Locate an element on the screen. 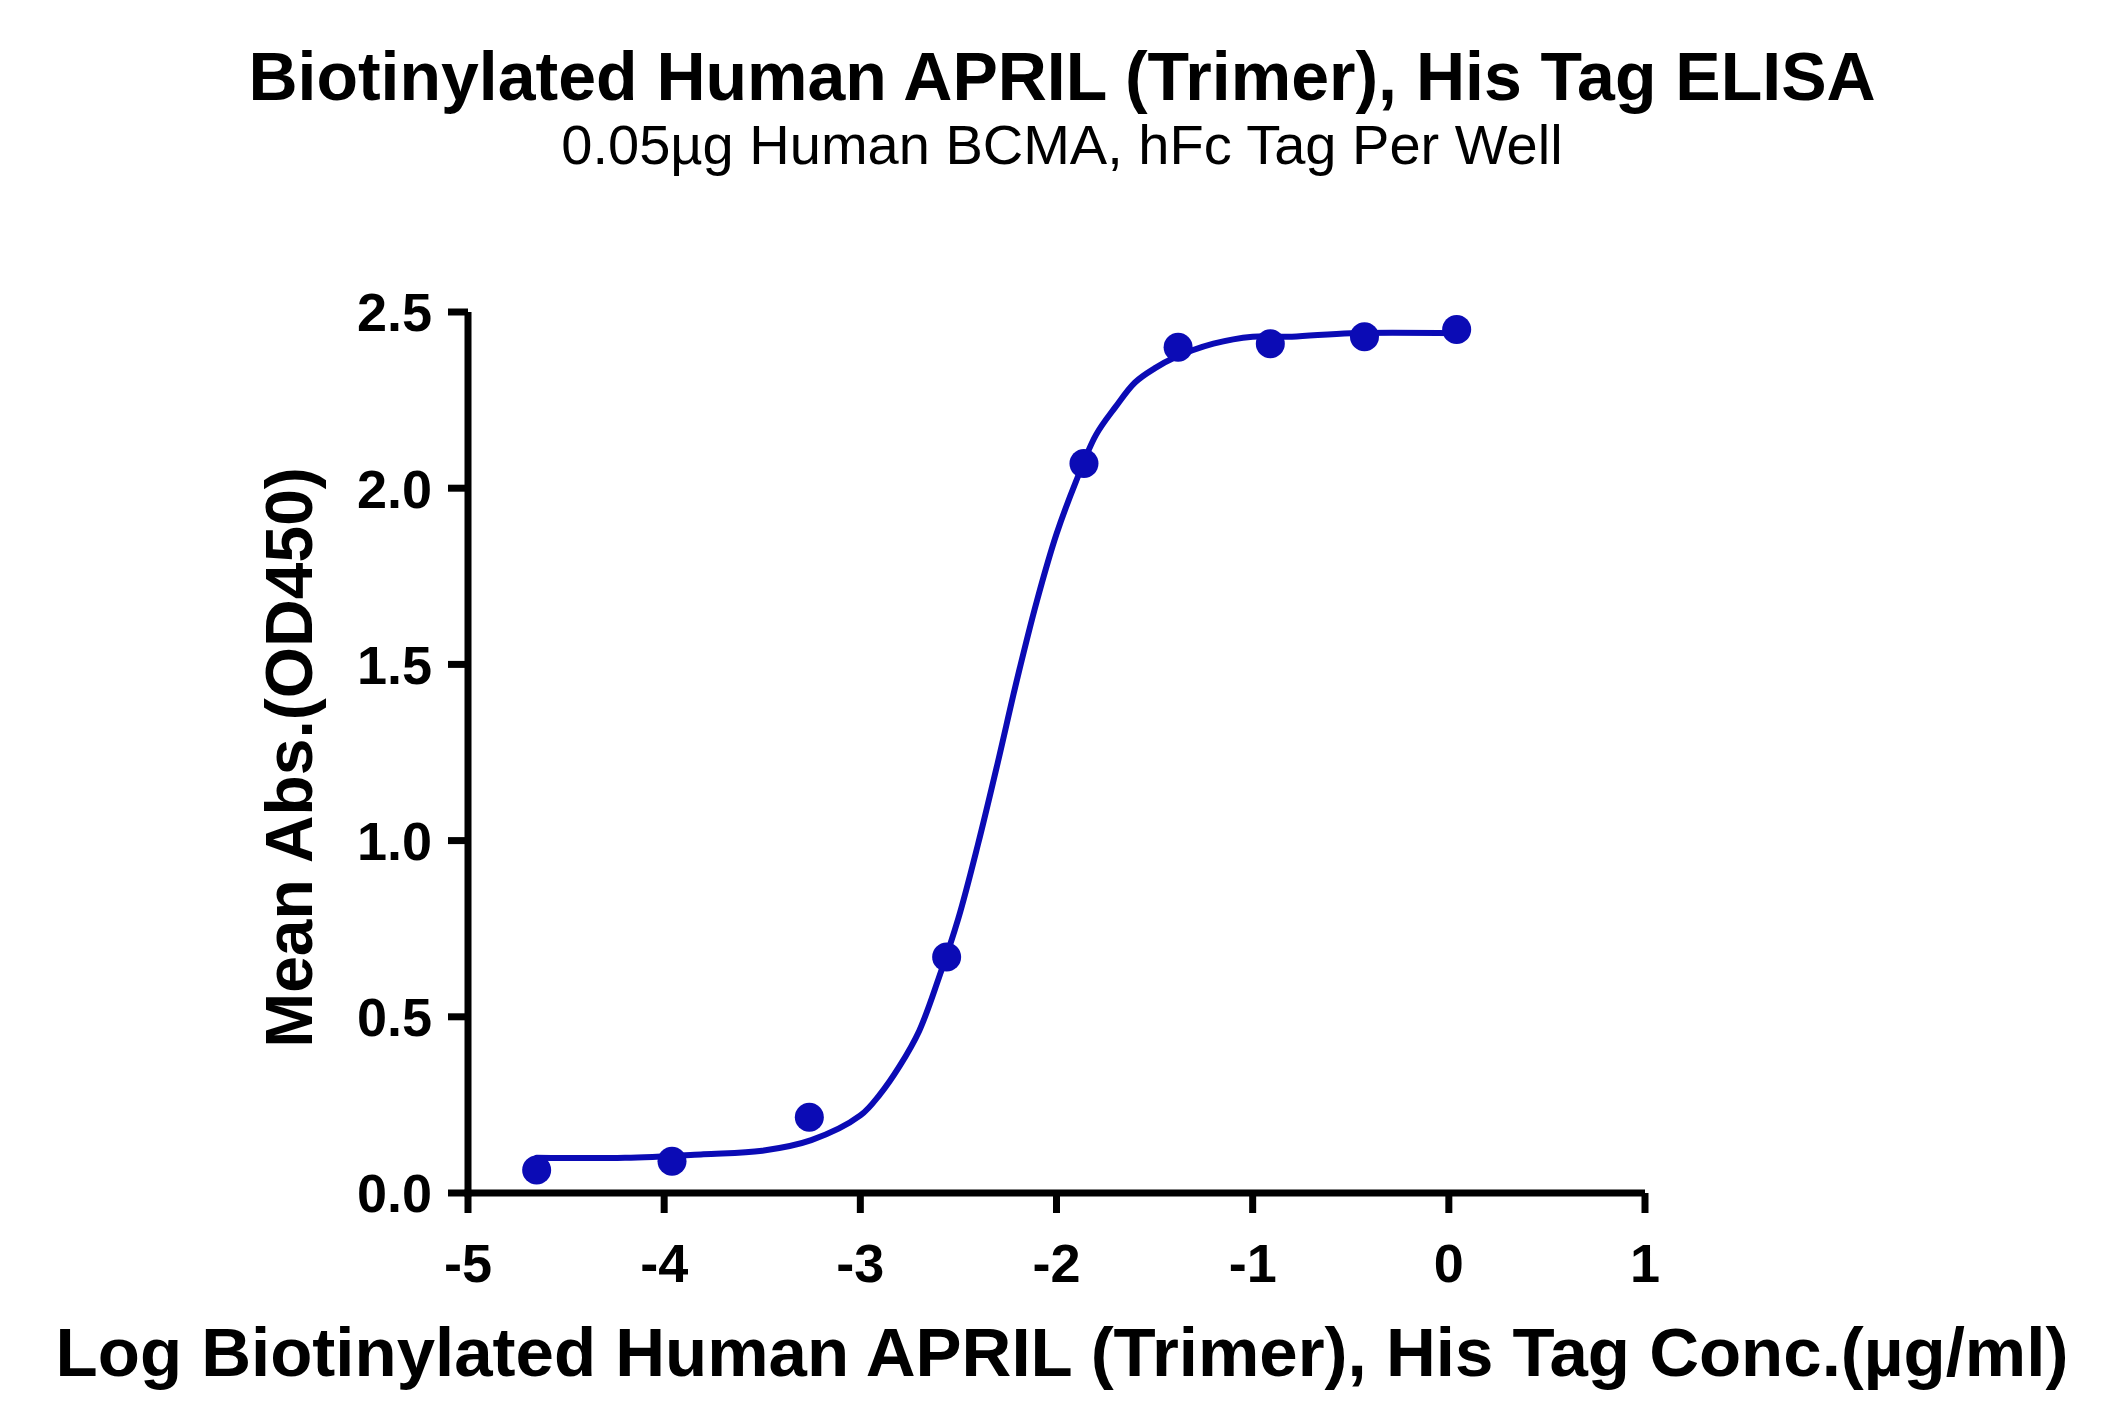  y-tick-label: 2.5 is located at coordinates (394, 312).